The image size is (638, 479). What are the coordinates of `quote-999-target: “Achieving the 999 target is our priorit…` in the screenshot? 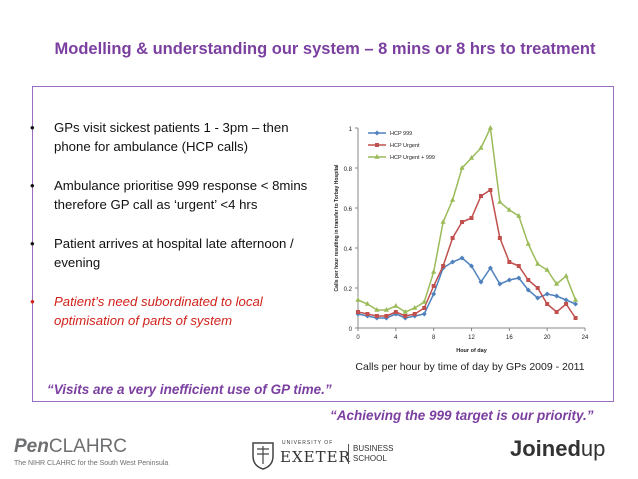 It's located at (462, 415).